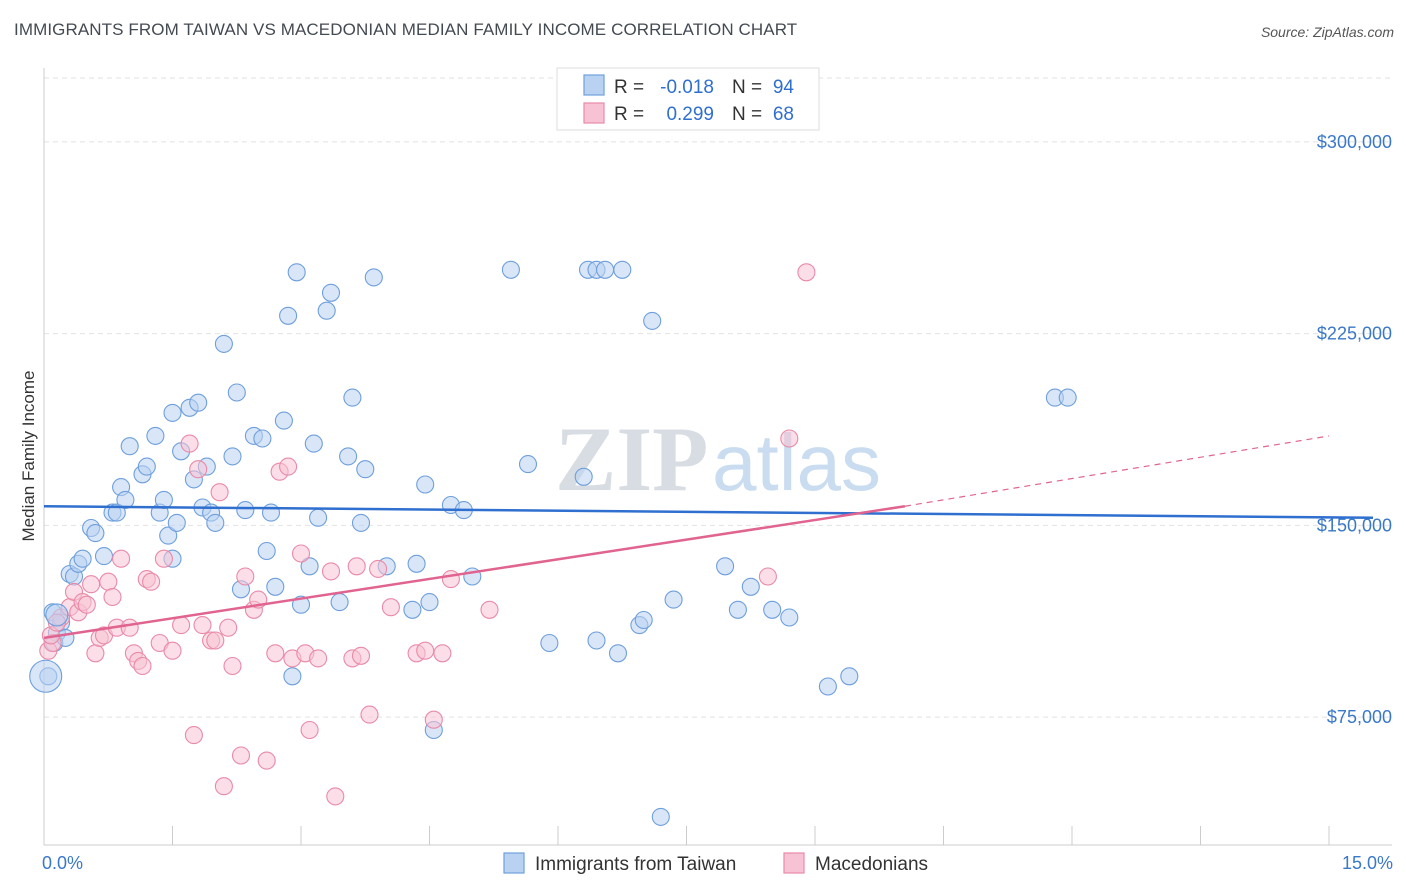 The width and height of the screenshot is (1406, 892). Describe the element at coordinates (687, 87) in the screenshot. I see `legend-r-value: -0.018` at that location.